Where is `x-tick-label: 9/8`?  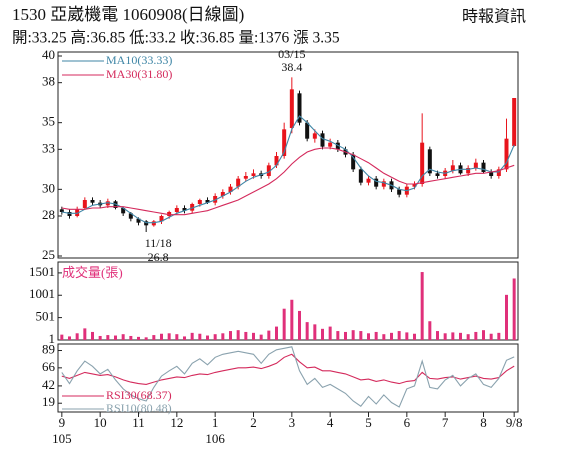
x-tick-label: 9/8 is located at coordinates (514, 422).